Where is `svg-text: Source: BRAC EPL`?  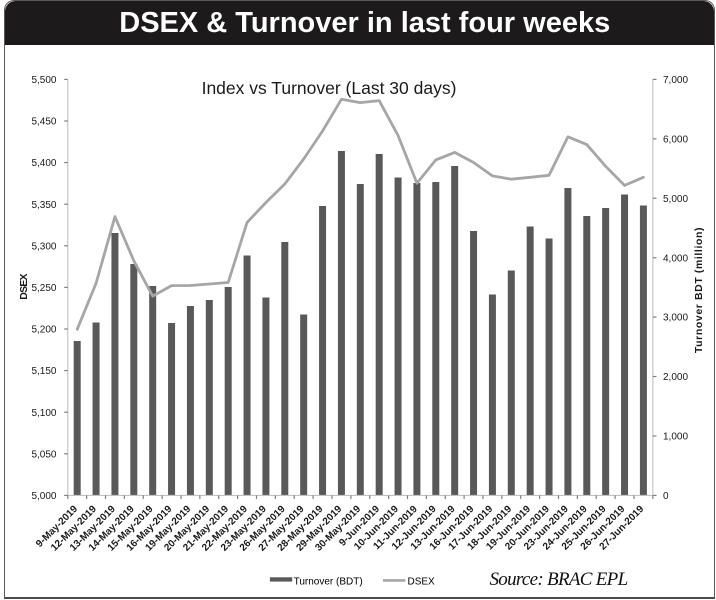
svg-text: Source: BRAC EPL is located at coordinates (559, 579).